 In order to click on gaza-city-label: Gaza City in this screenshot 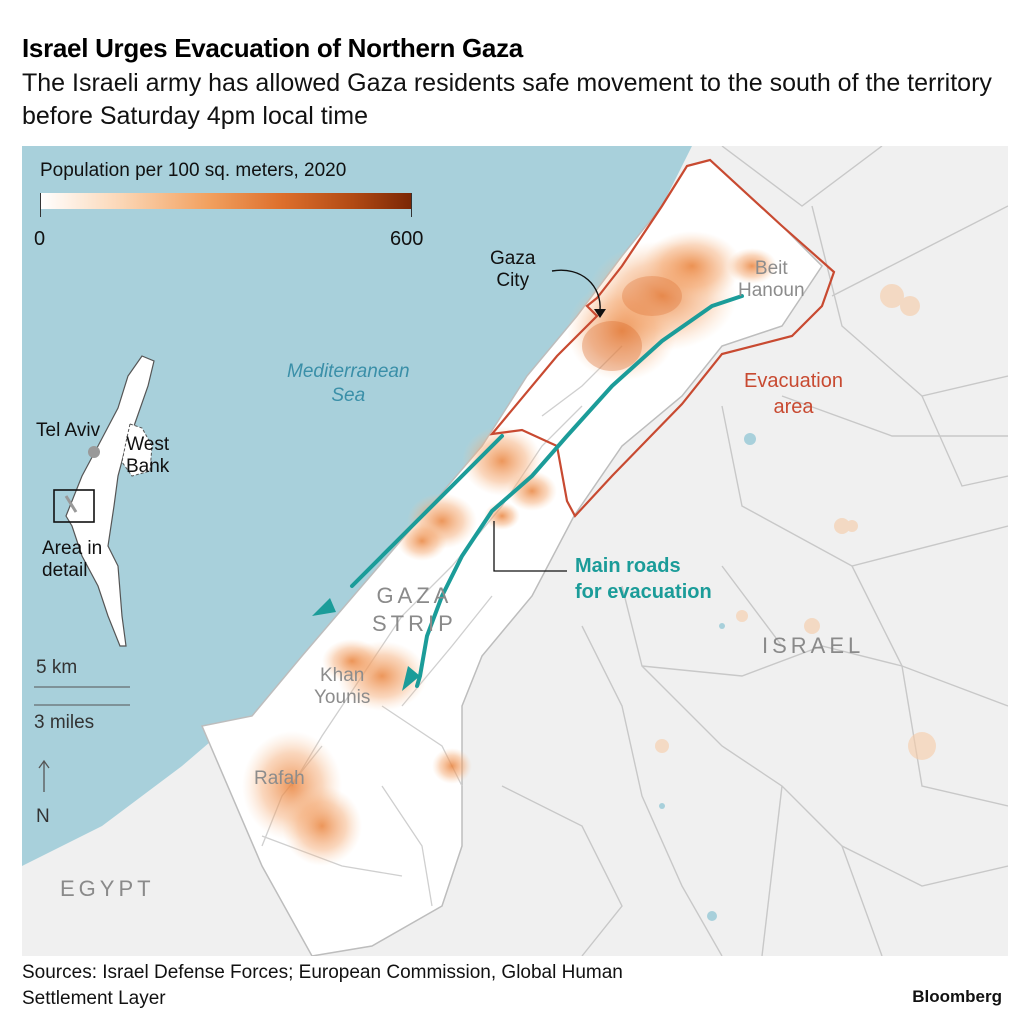, I will do `click(513, 269)`.